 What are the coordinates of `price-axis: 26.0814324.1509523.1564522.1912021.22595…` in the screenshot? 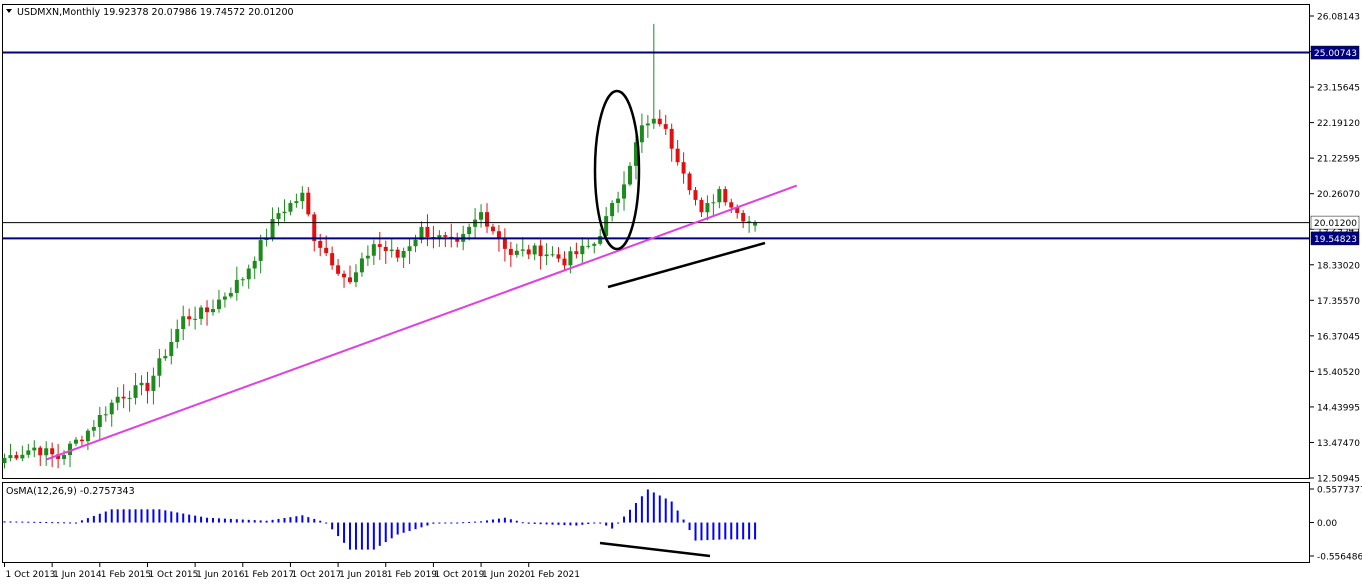 It's located at (1335, 249).